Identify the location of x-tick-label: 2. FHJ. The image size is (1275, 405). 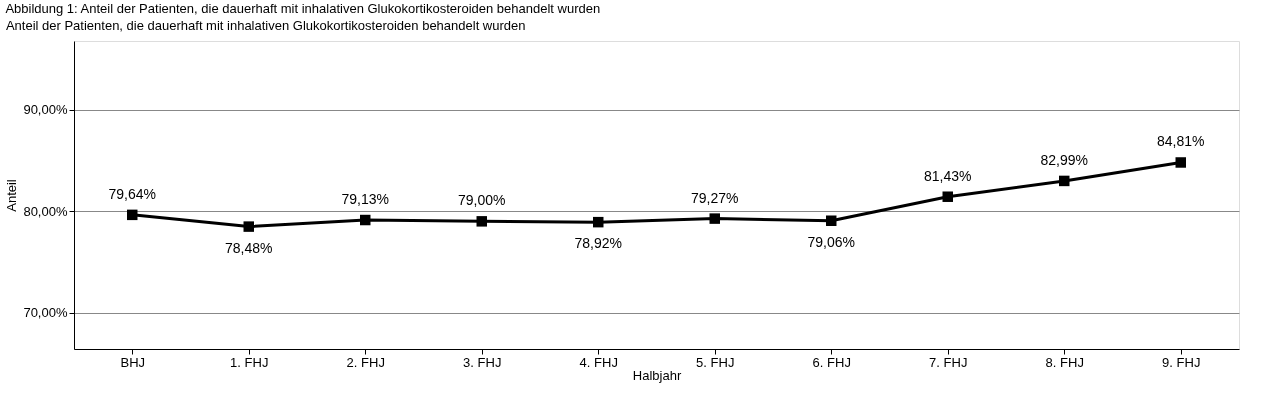
(365, 362).